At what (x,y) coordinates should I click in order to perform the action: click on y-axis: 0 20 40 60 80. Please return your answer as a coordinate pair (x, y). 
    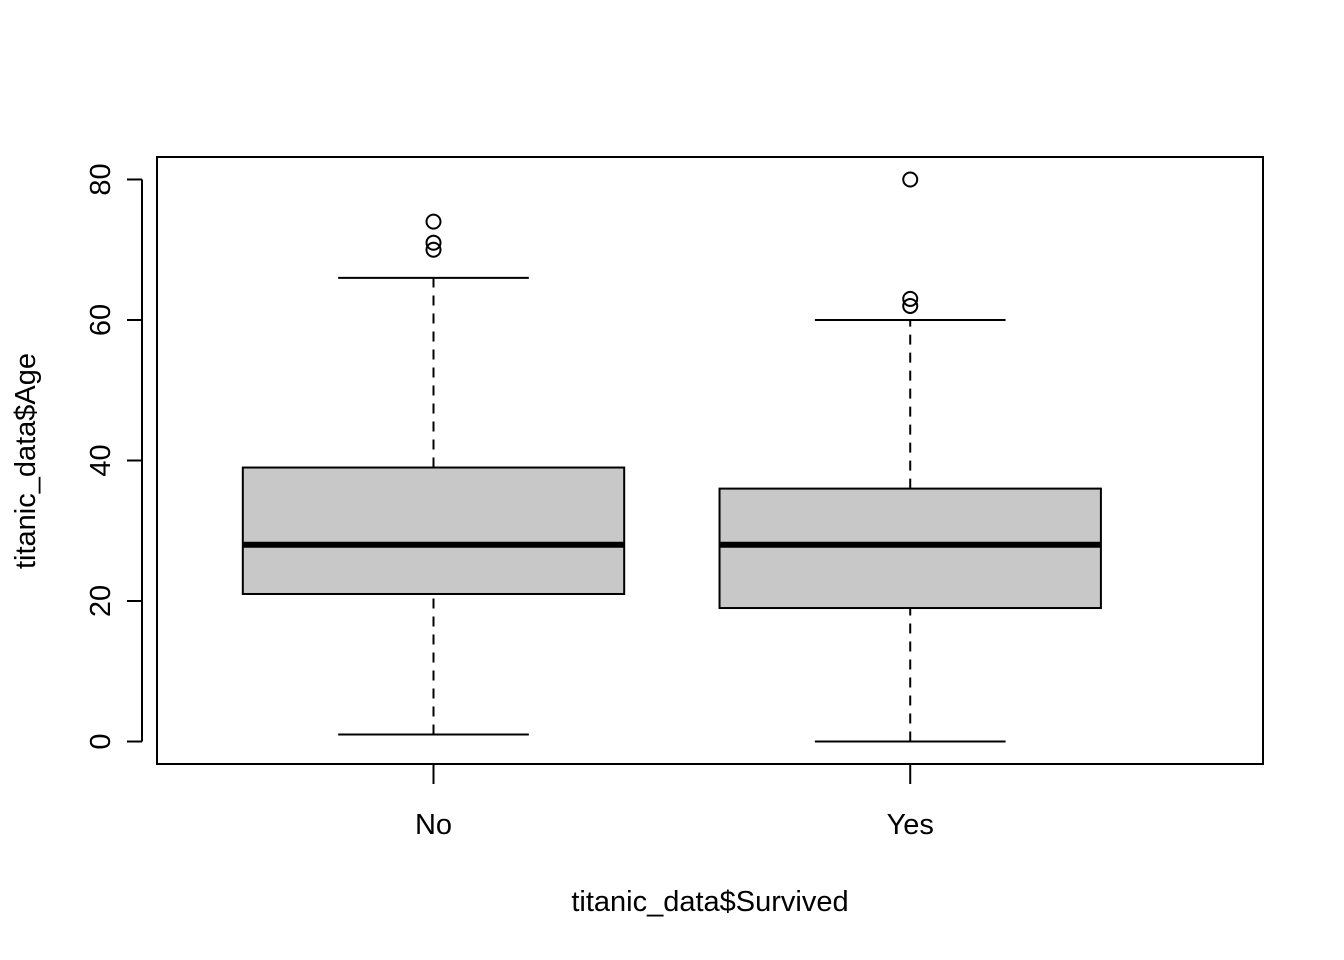
    Looking at the image, I should click on (114, 456).